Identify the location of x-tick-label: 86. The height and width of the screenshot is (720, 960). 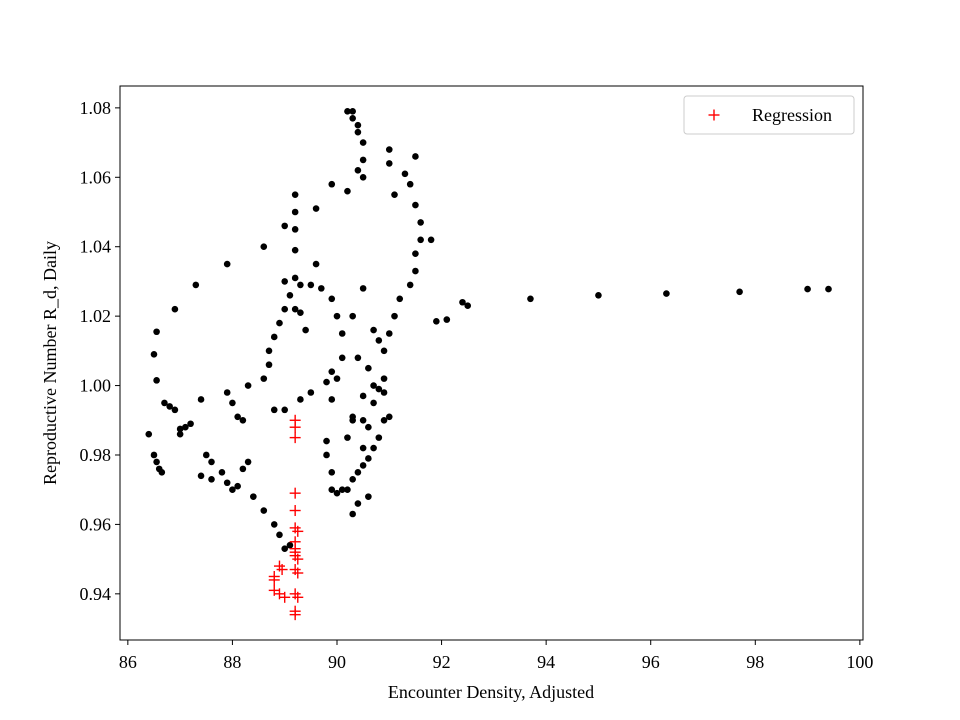
(128, 662).